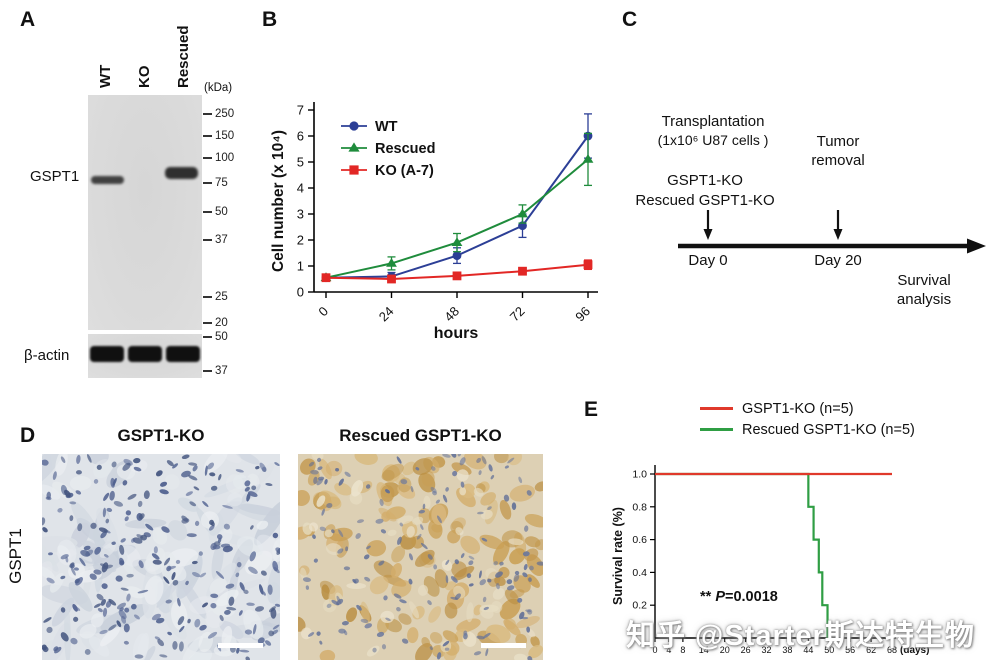 This screenshot has width=988, height=663. What do you see at coordinates (751, 597) in the screenshot?
I see `pvalue-number: =0.0018` at bounding box center [751, 597].